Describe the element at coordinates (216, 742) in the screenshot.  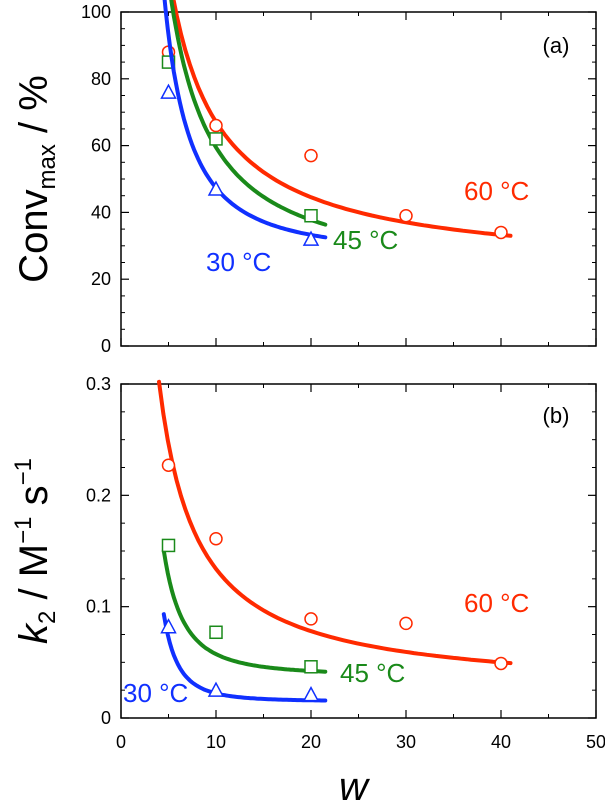
I see `x-tick-label: 10` at that location.